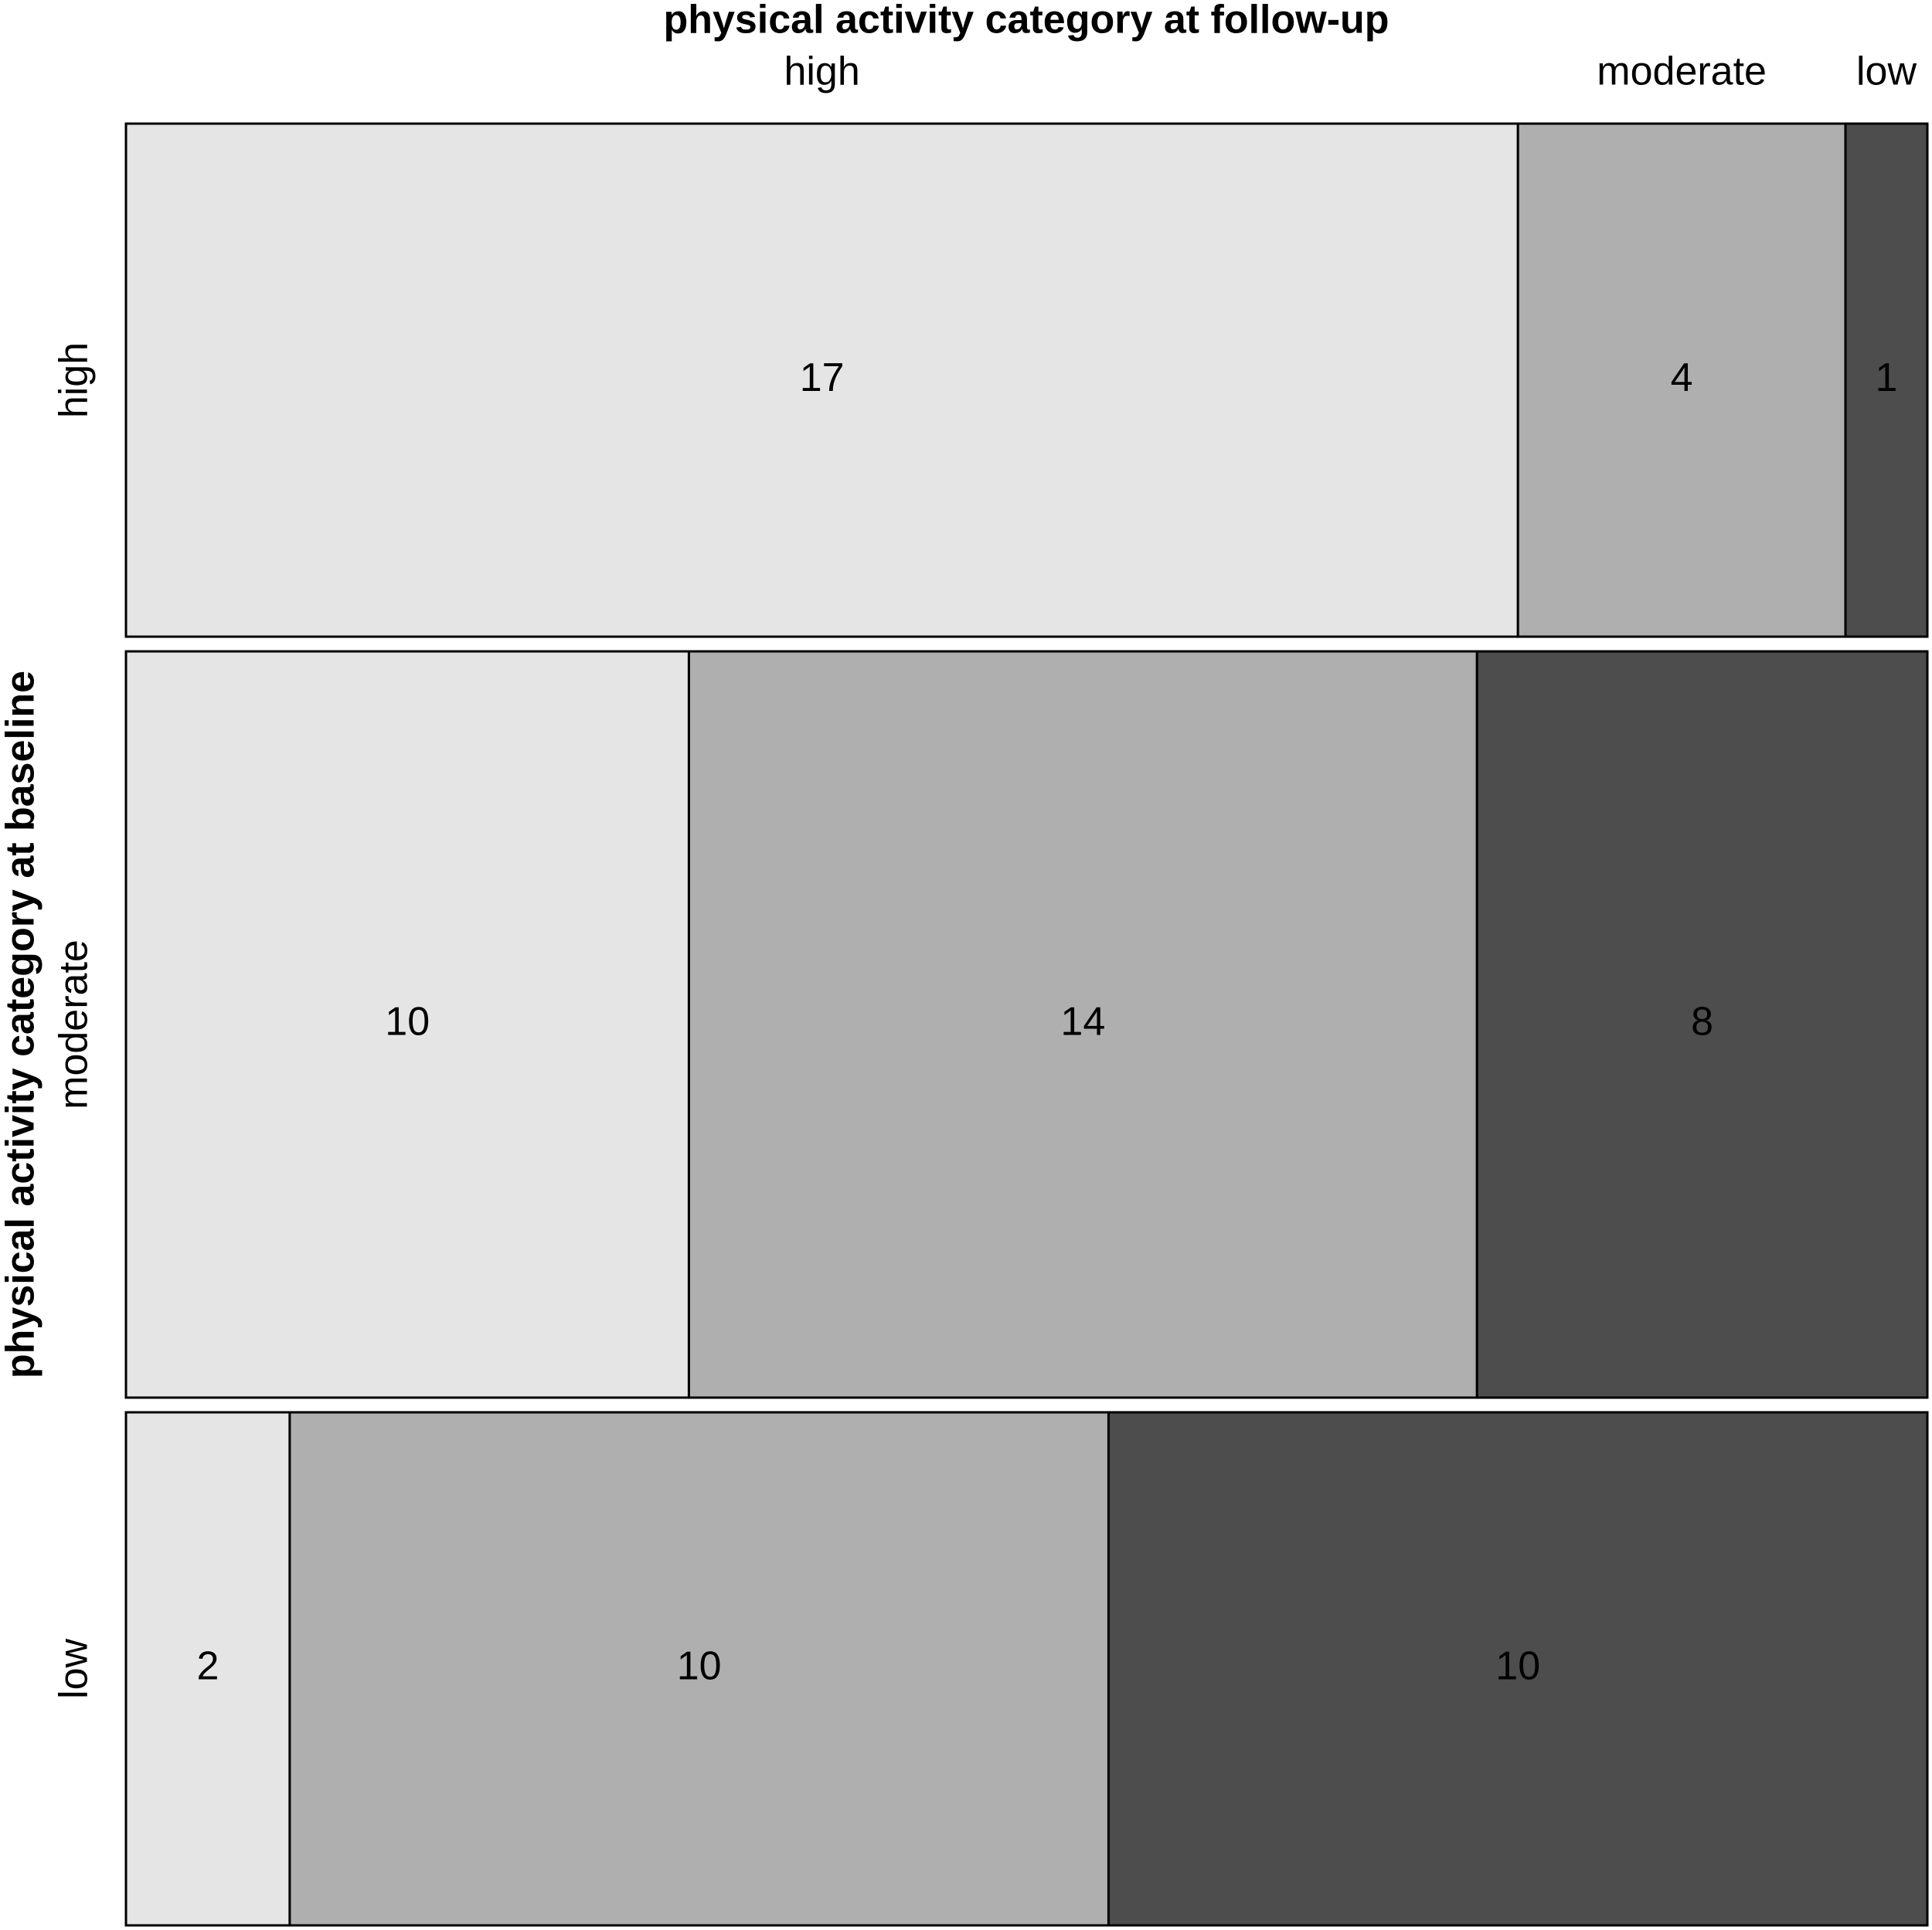 The image size is (1932, 1930). Describe the element at coordinates (74, 1669) in the screenshot. I see `row-label: low` at that location.